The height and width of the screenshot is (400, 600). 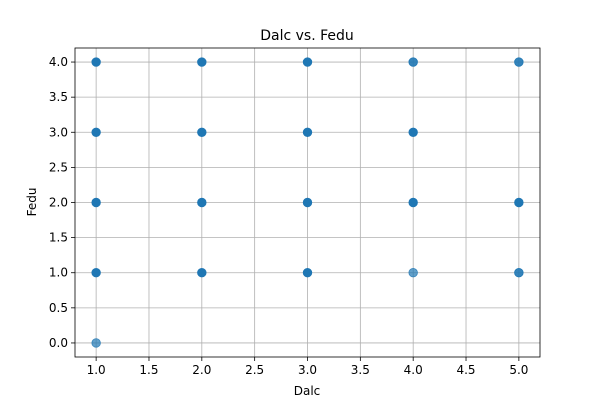 What do you see at coordinates (413, 370) in the screenshot?
I see `x-tick-label: 4.0` at bounding box center [413, 370].